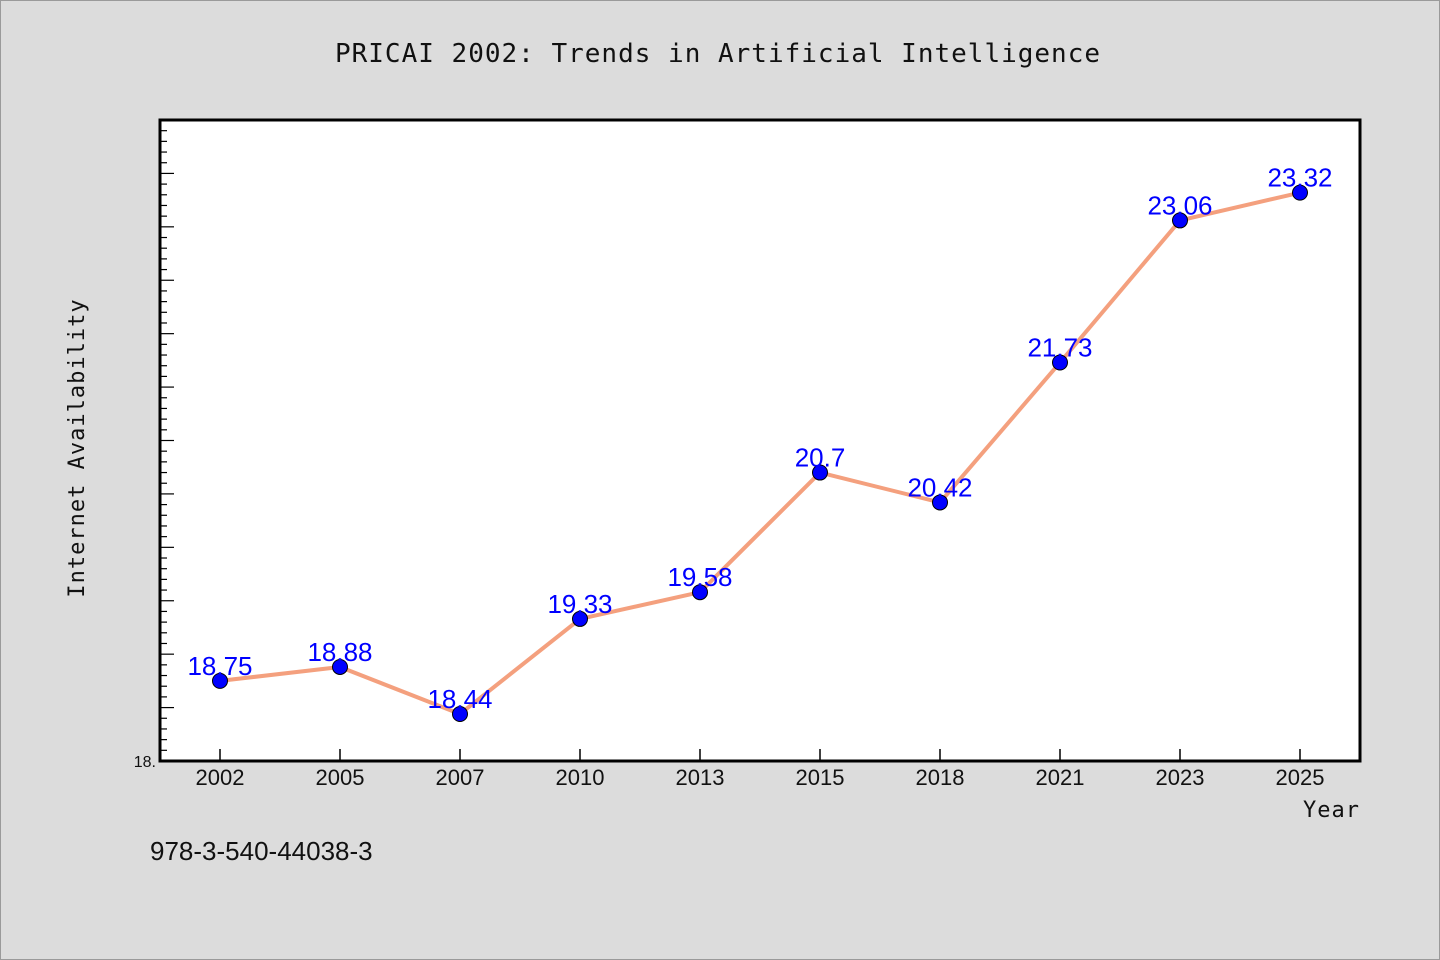  Describe the element at coordinates (820, 458) in the screenshot. I see `data-label-2015: 20.7` at that location.